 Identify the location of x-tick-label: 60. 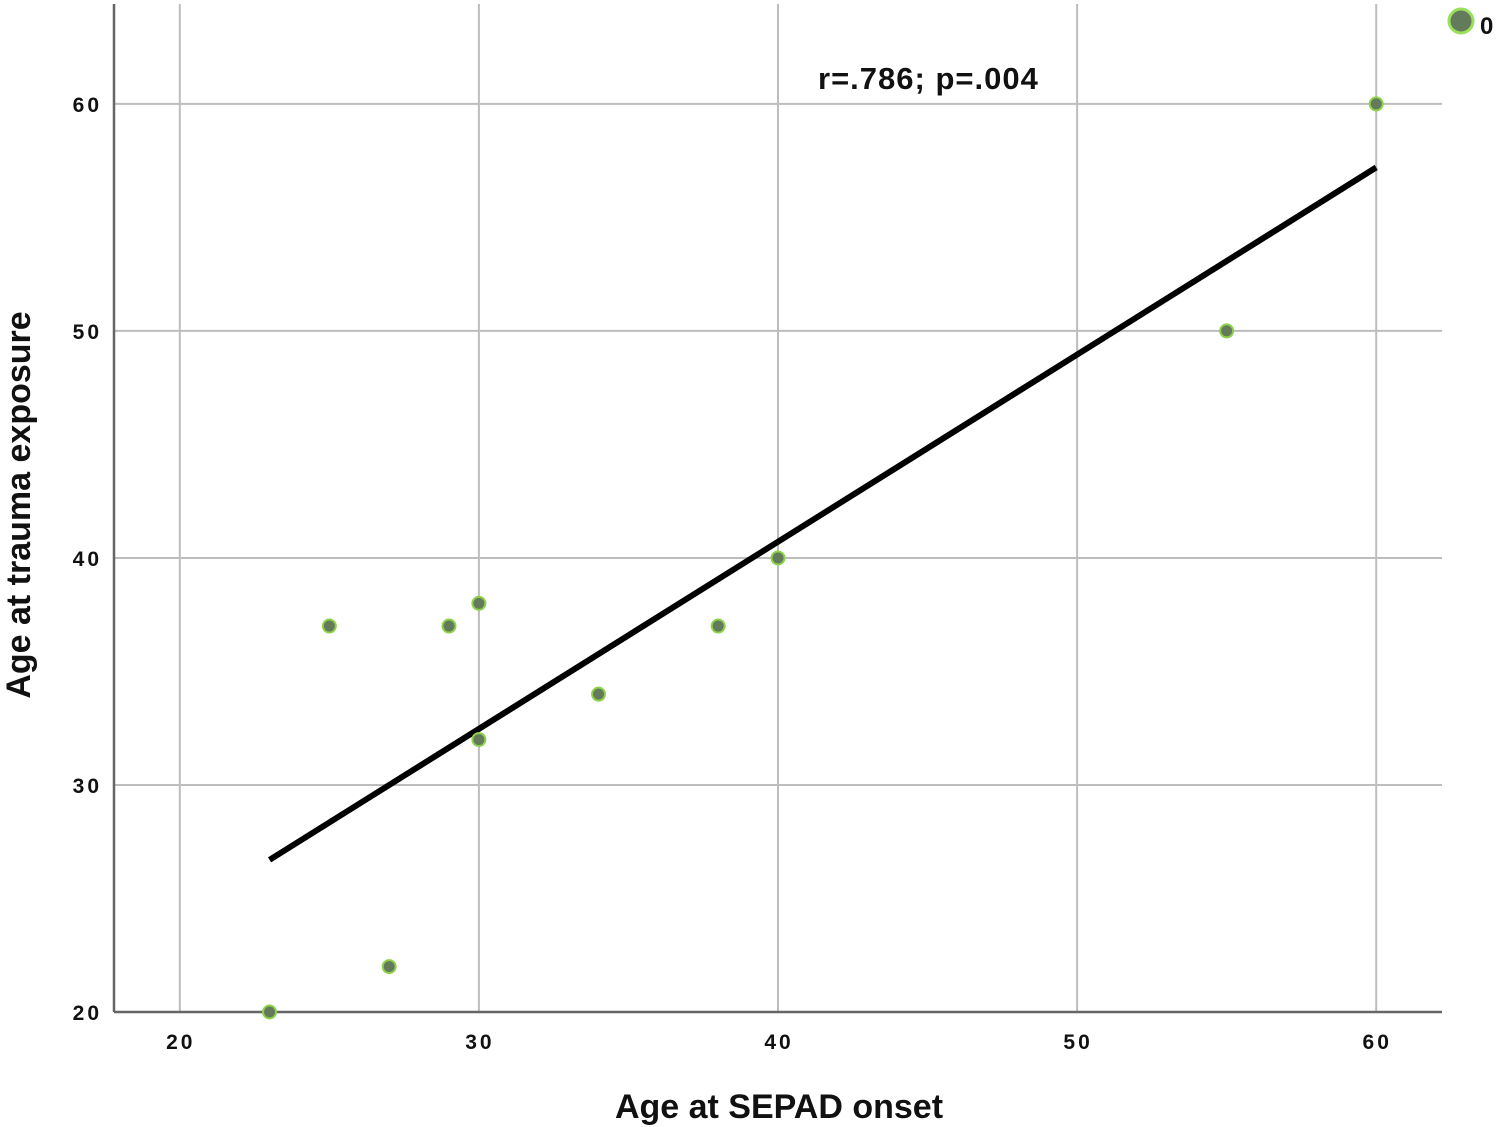
(1377, 1042).